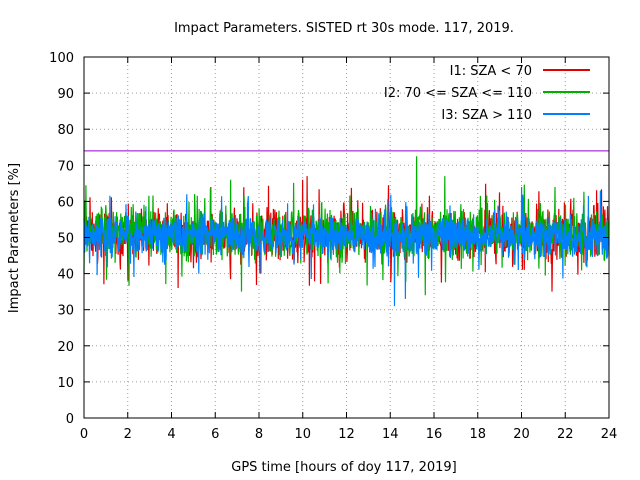  I want to click on x-tick-label: 20, so click(521, 434).